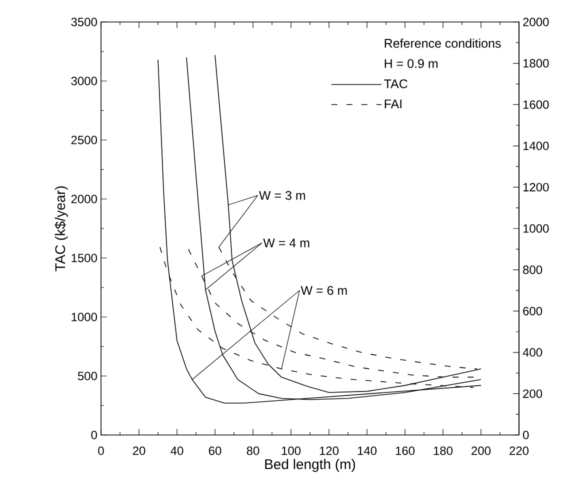 This screenshot has height=501, width=579. Describe the element at coordinates (536, 187) in the screenshot. I see `y2-tick-label: 1200` at that location.